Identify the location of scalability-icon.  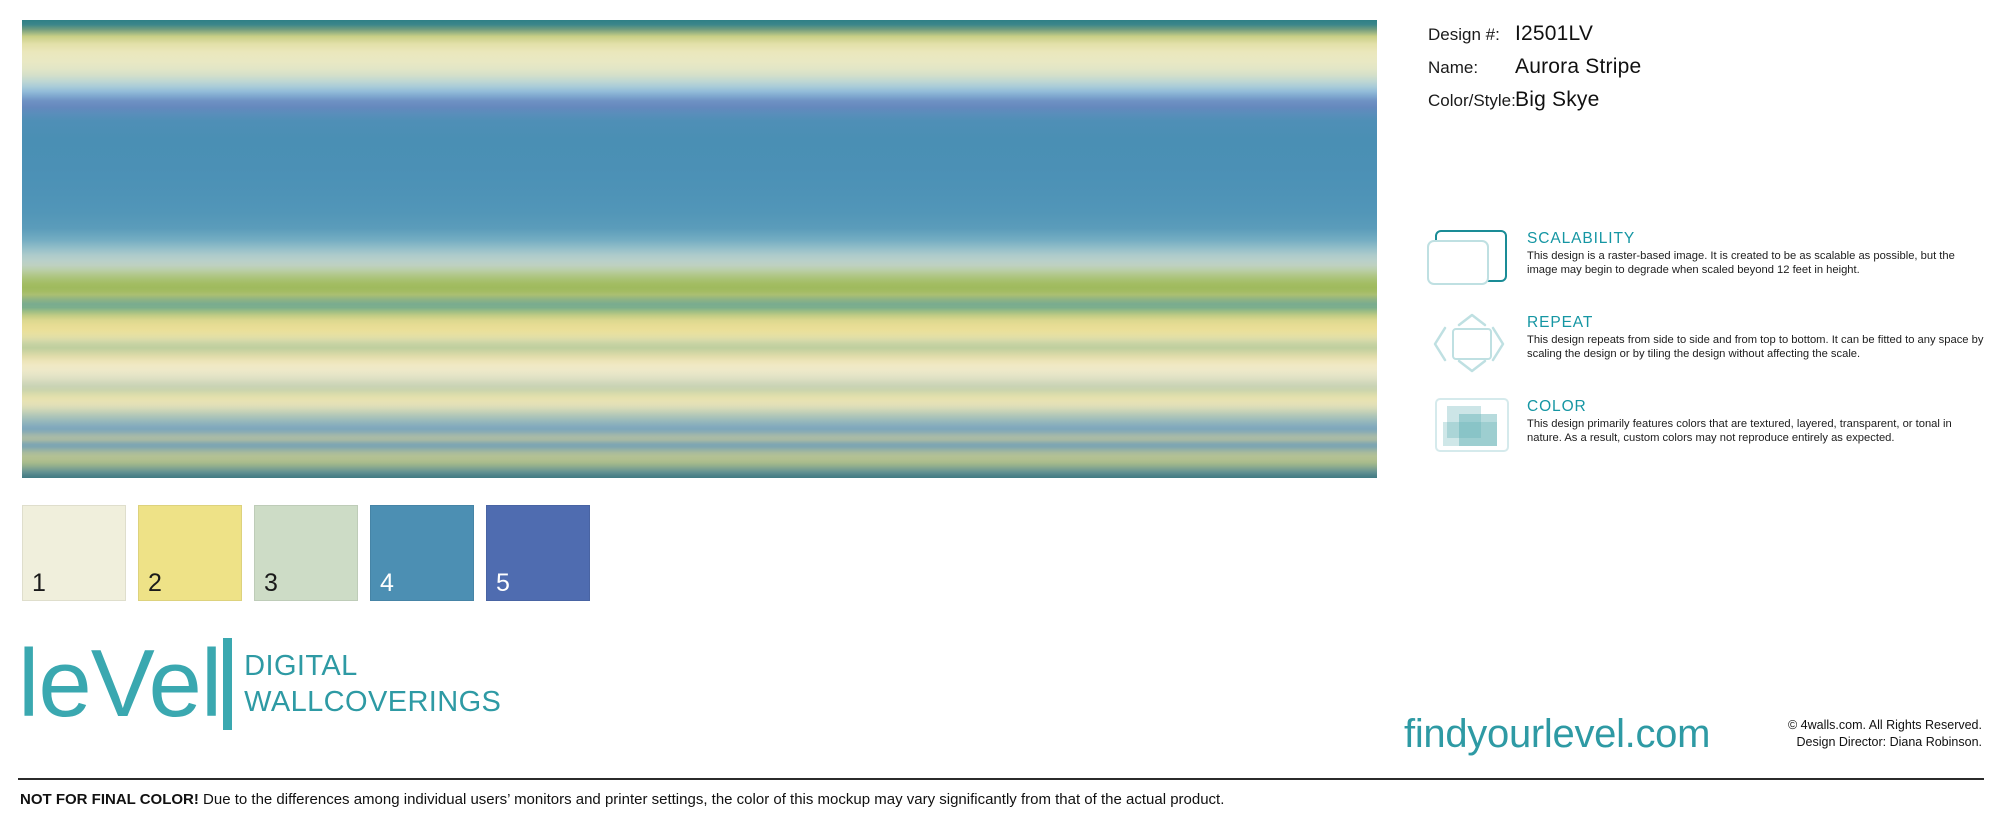
(1473, 259).